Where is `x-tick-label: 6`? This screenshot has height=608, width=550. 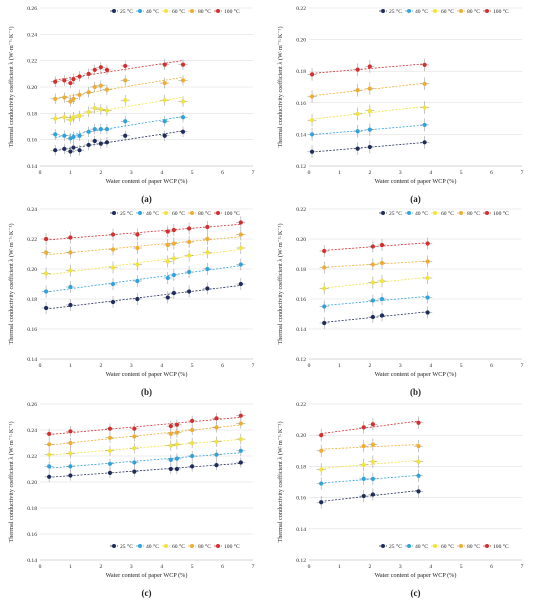 x-tick-label: 6 is located at coordinates (491, 173).